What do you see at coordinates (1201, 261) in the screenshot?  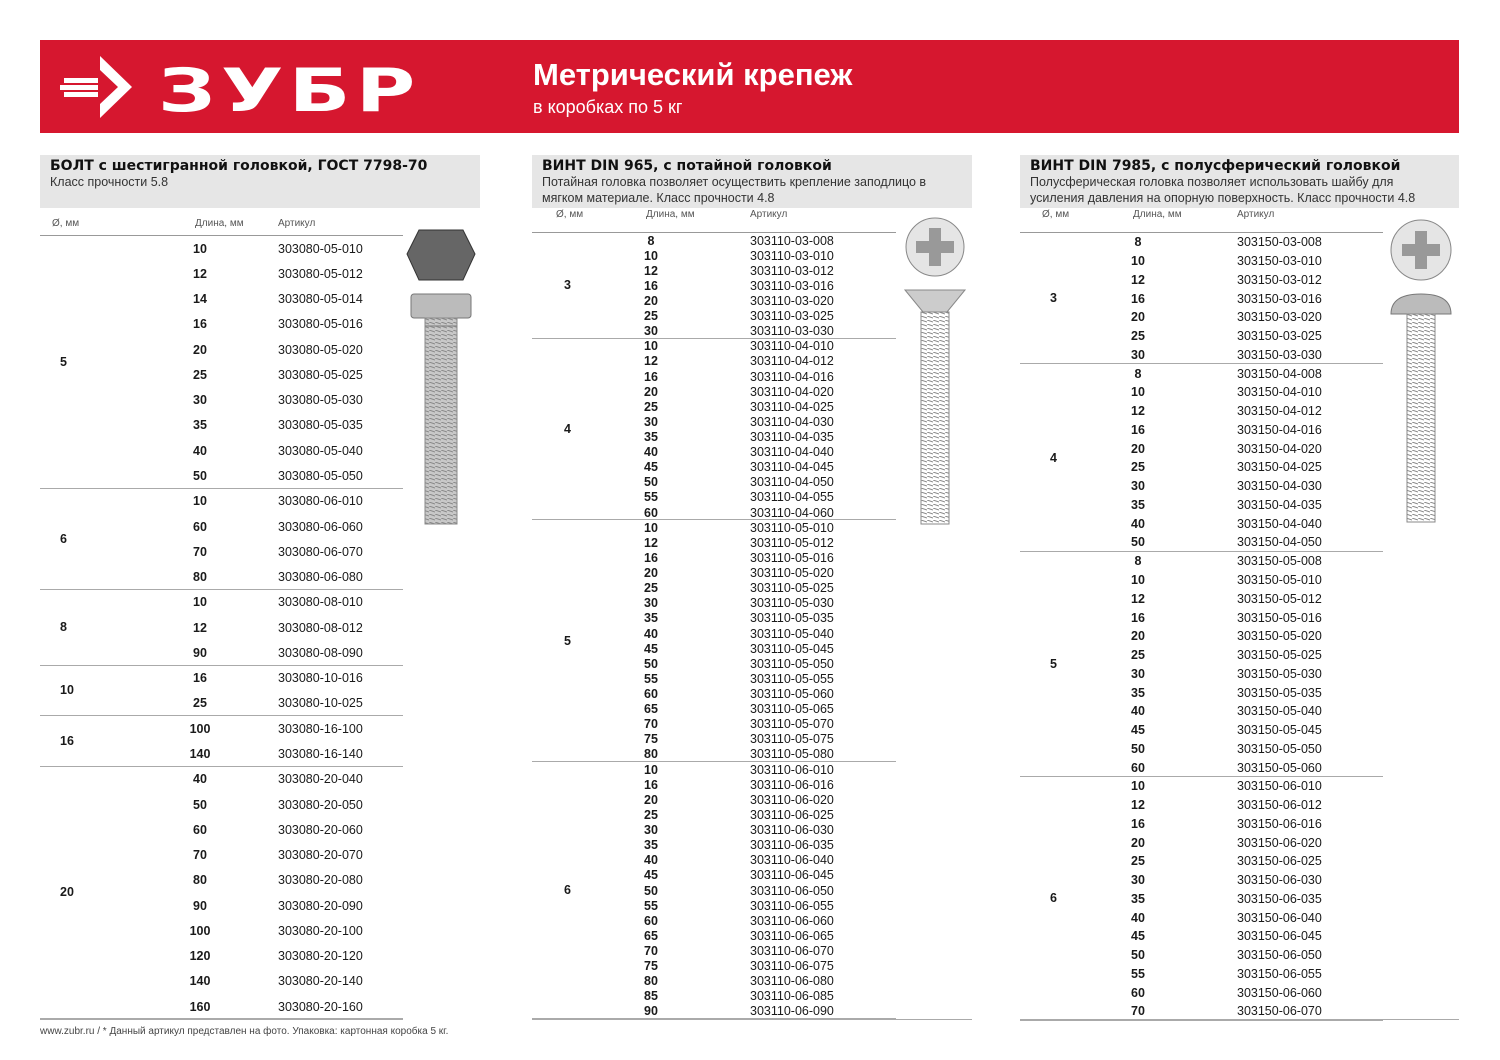 I see `table-row: 10 303150-03-010` at bounding box center [1201, 261].